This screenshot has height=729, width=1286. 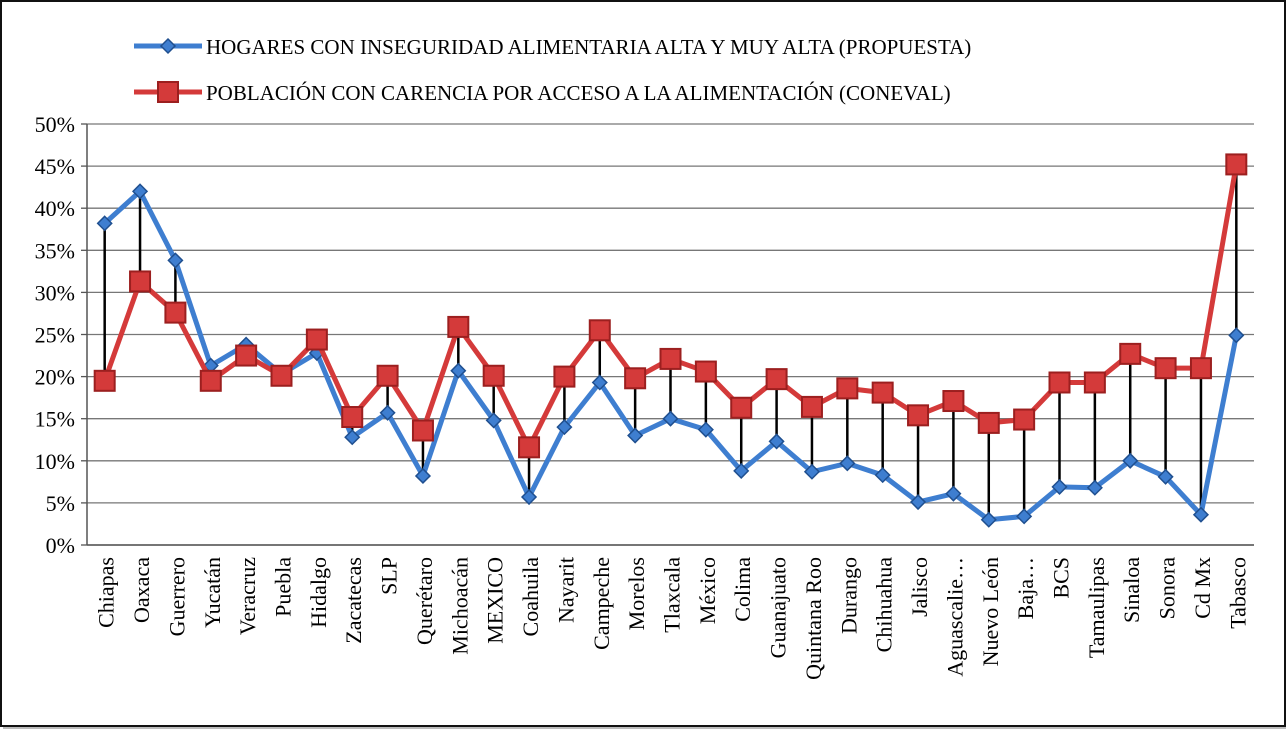 I want to click on y-tick-label: 30%, so click(x=55, y=292).